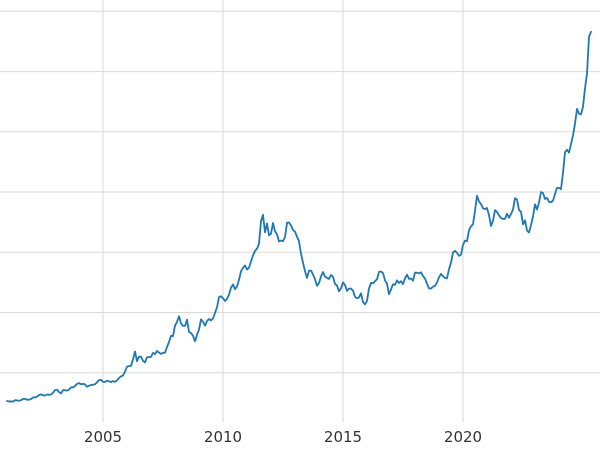 The height and width of the screenshot is (450, 600). I want to click on x-tick-label: 2010, so click(223, 437).